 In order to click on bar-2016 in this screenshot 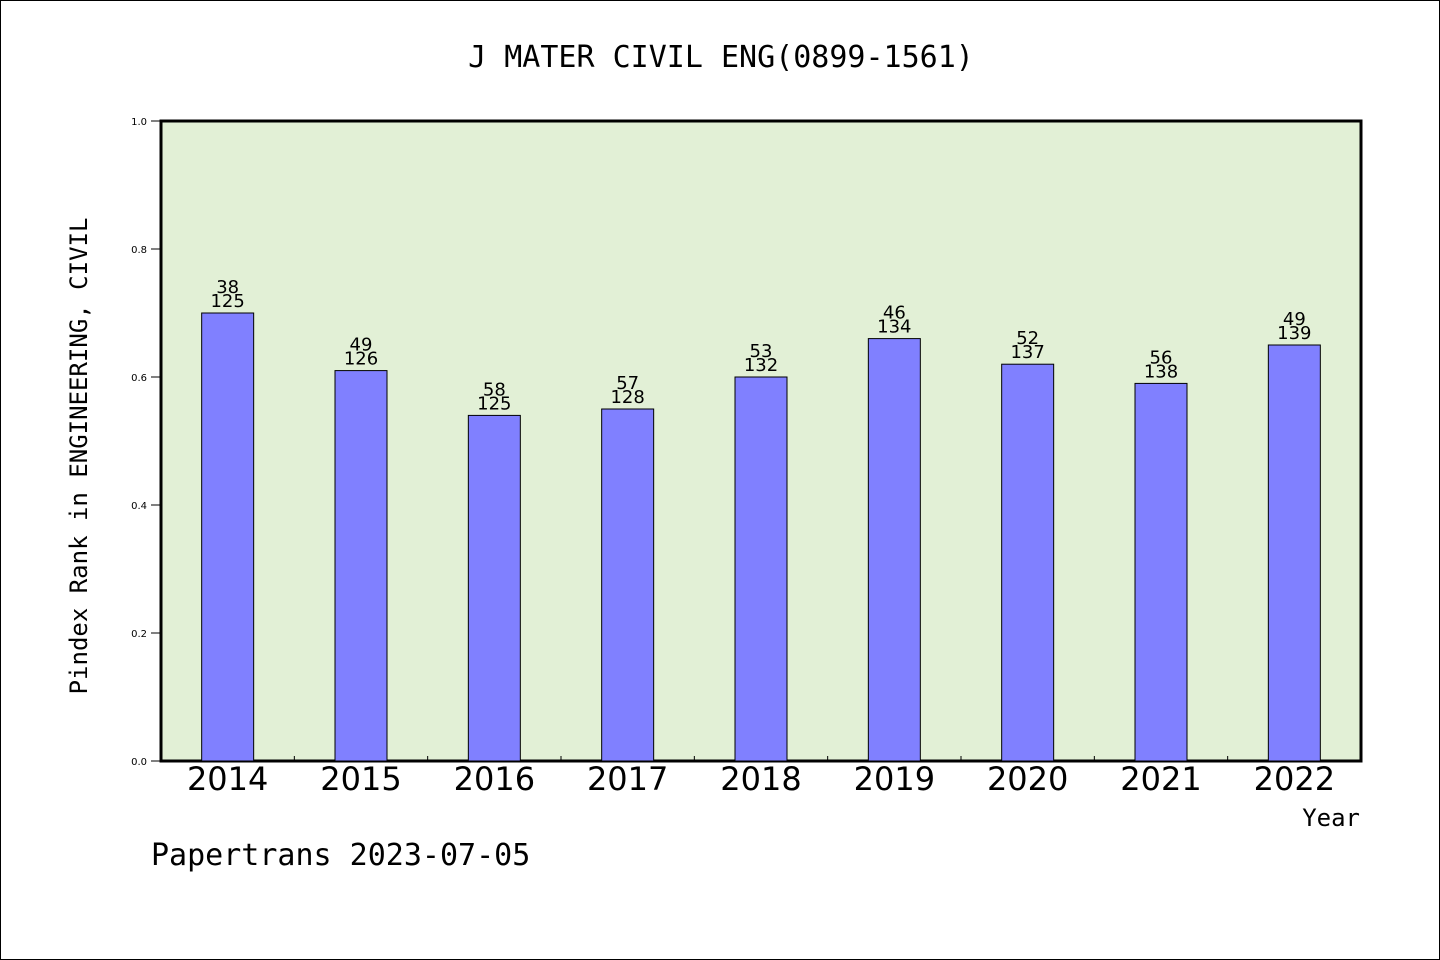, I will do `click(494, 588)`.